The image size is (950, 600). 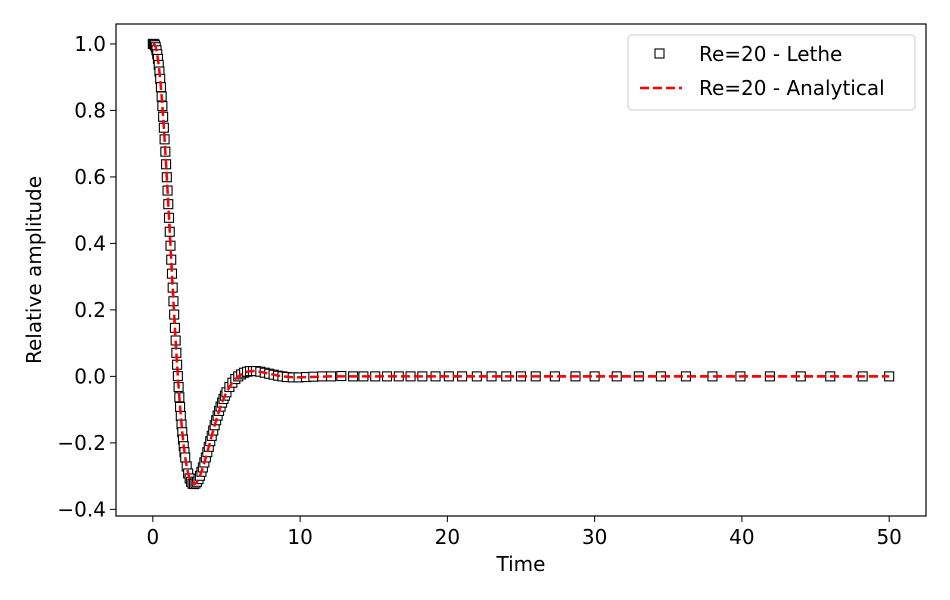 I want to click on y-tick-label: 0.6, so click(x=90, y=177).